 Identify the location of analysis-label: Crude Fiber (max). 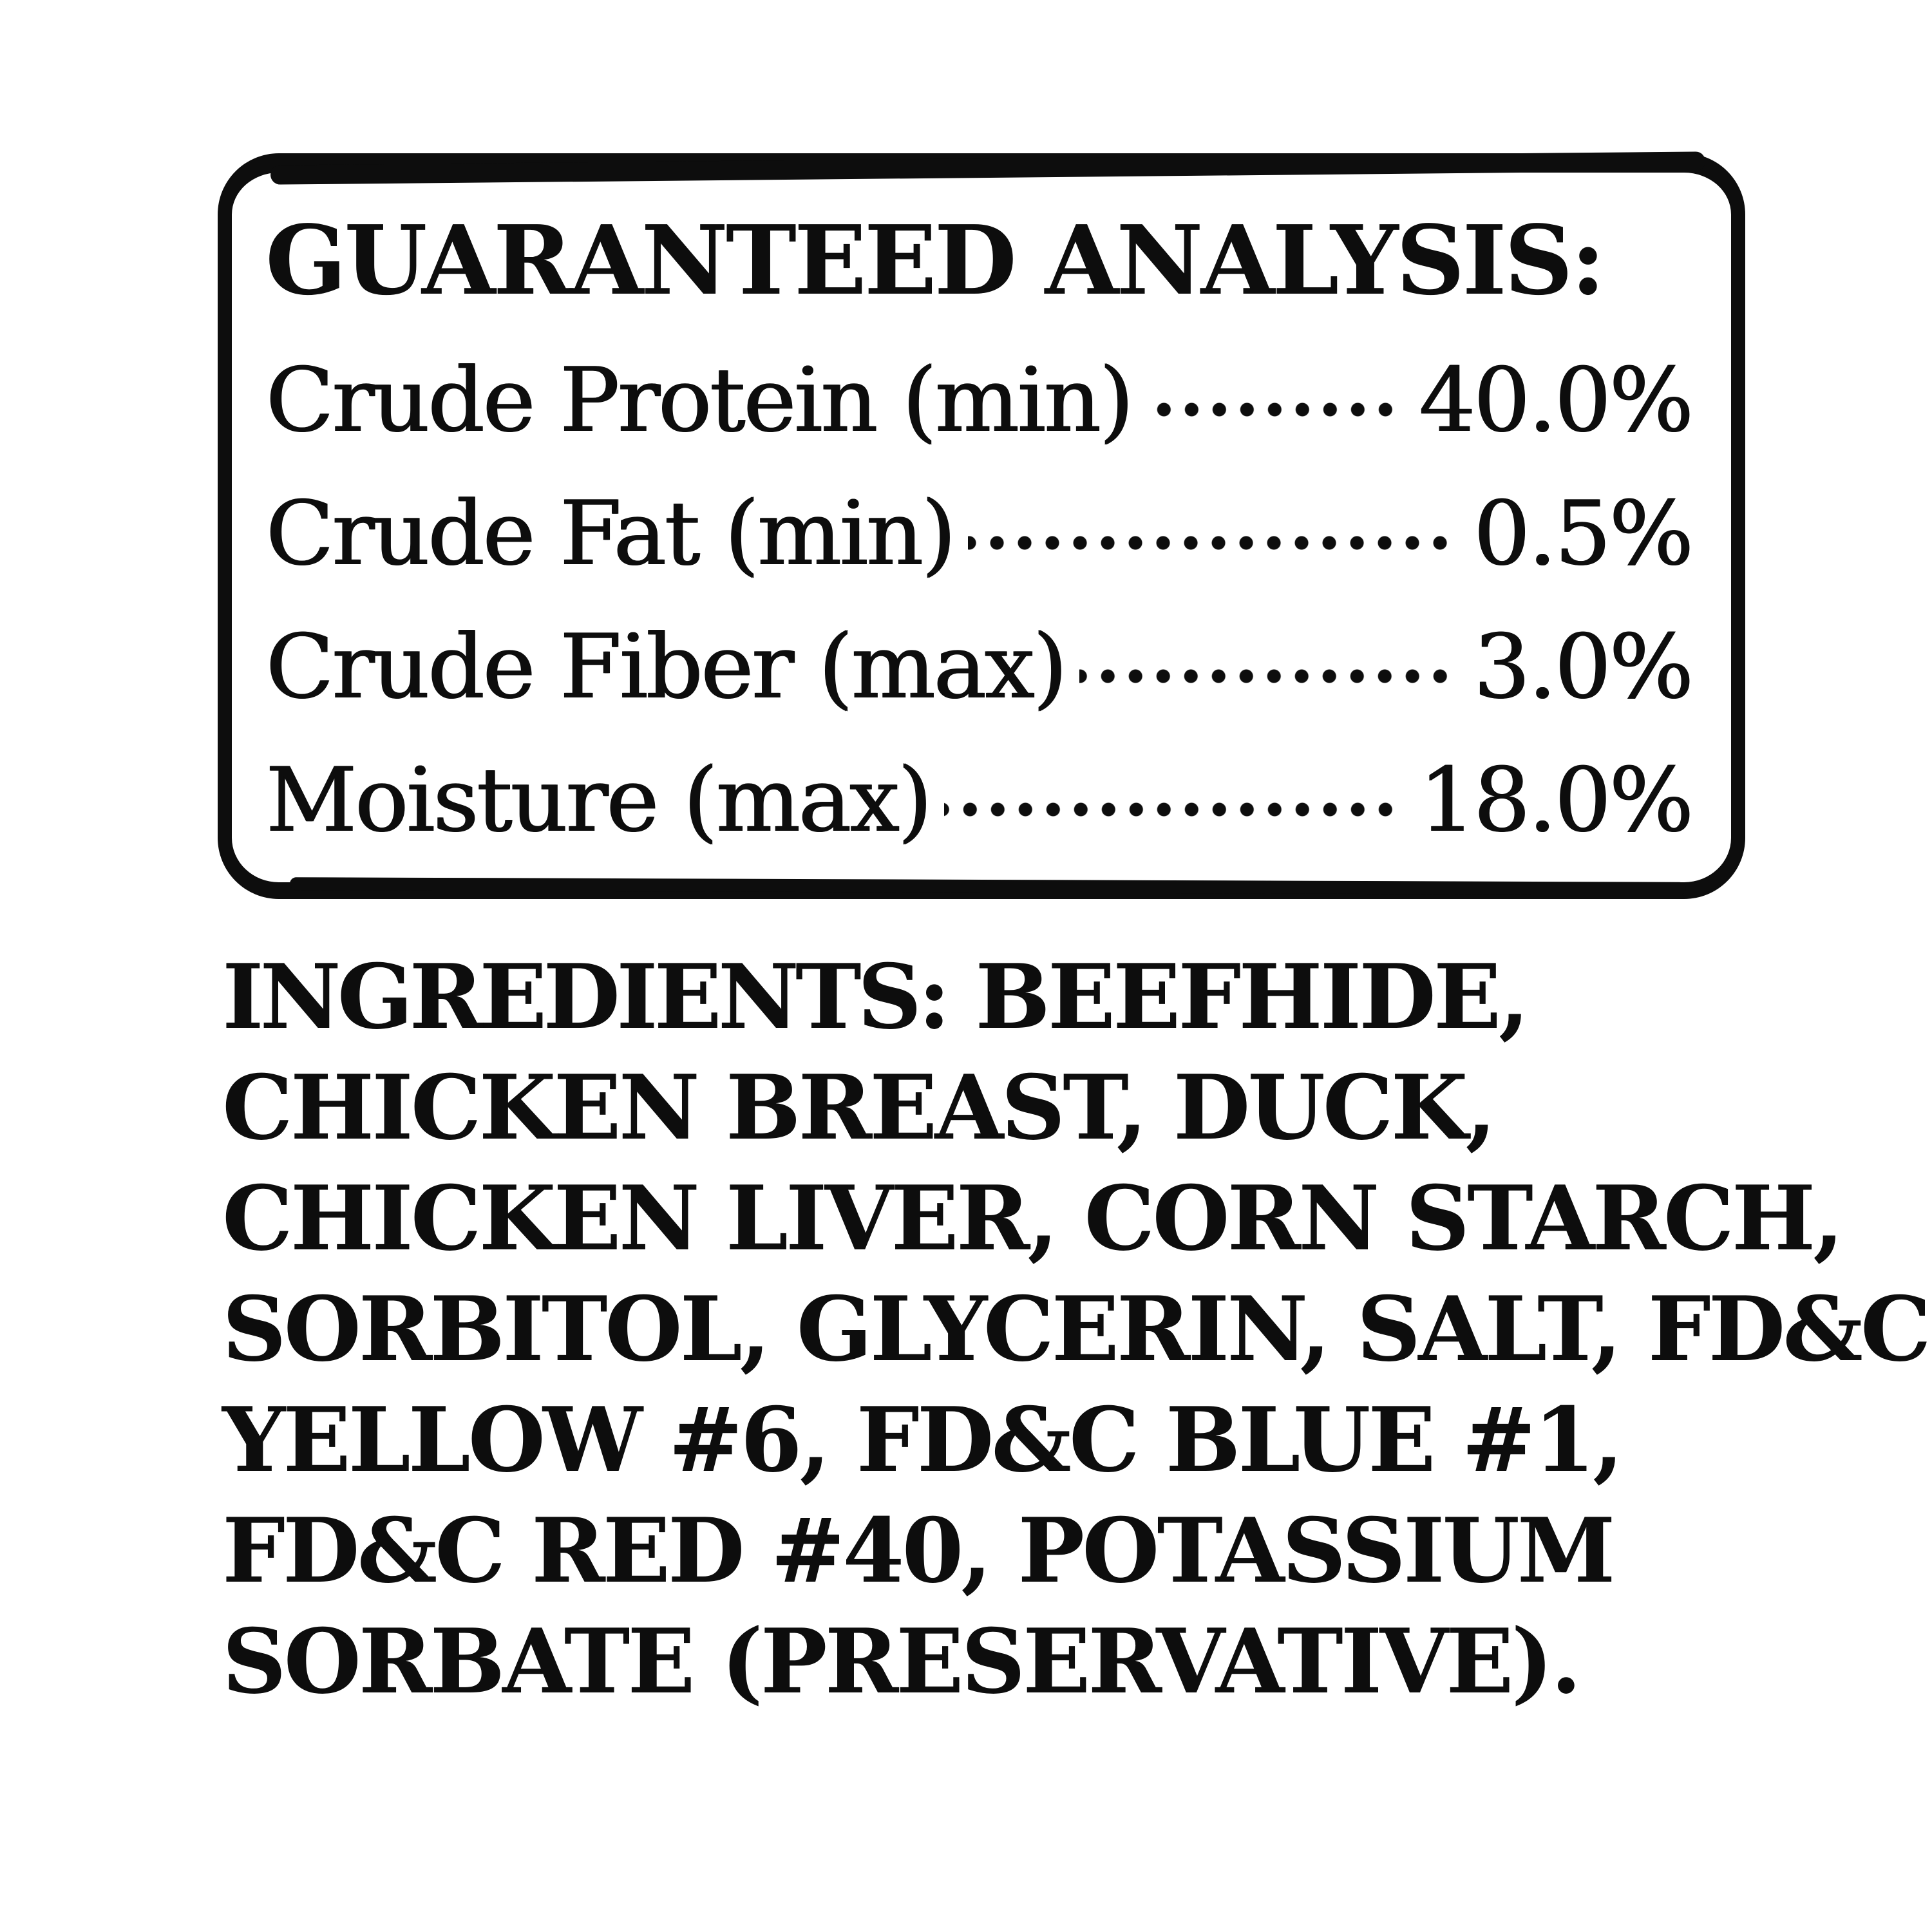
(666, 667).